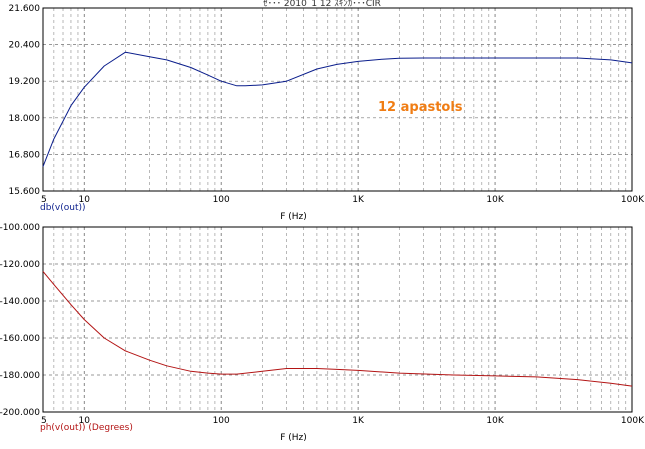 Image resolution: width=645 pixels, height=449 pixels. I want to click on y-tick-label: 20.400, so click(25, 46).